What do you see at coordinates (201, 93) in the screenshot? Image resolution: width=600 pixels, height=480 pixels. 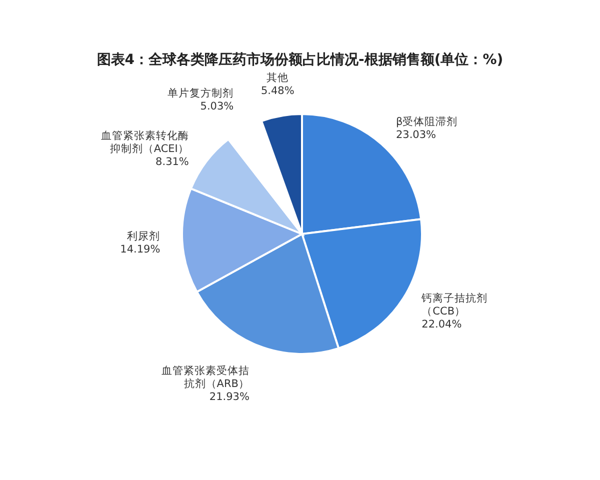 I see `slice-label: 单片复方制剂` at bounding box center [201, 93].